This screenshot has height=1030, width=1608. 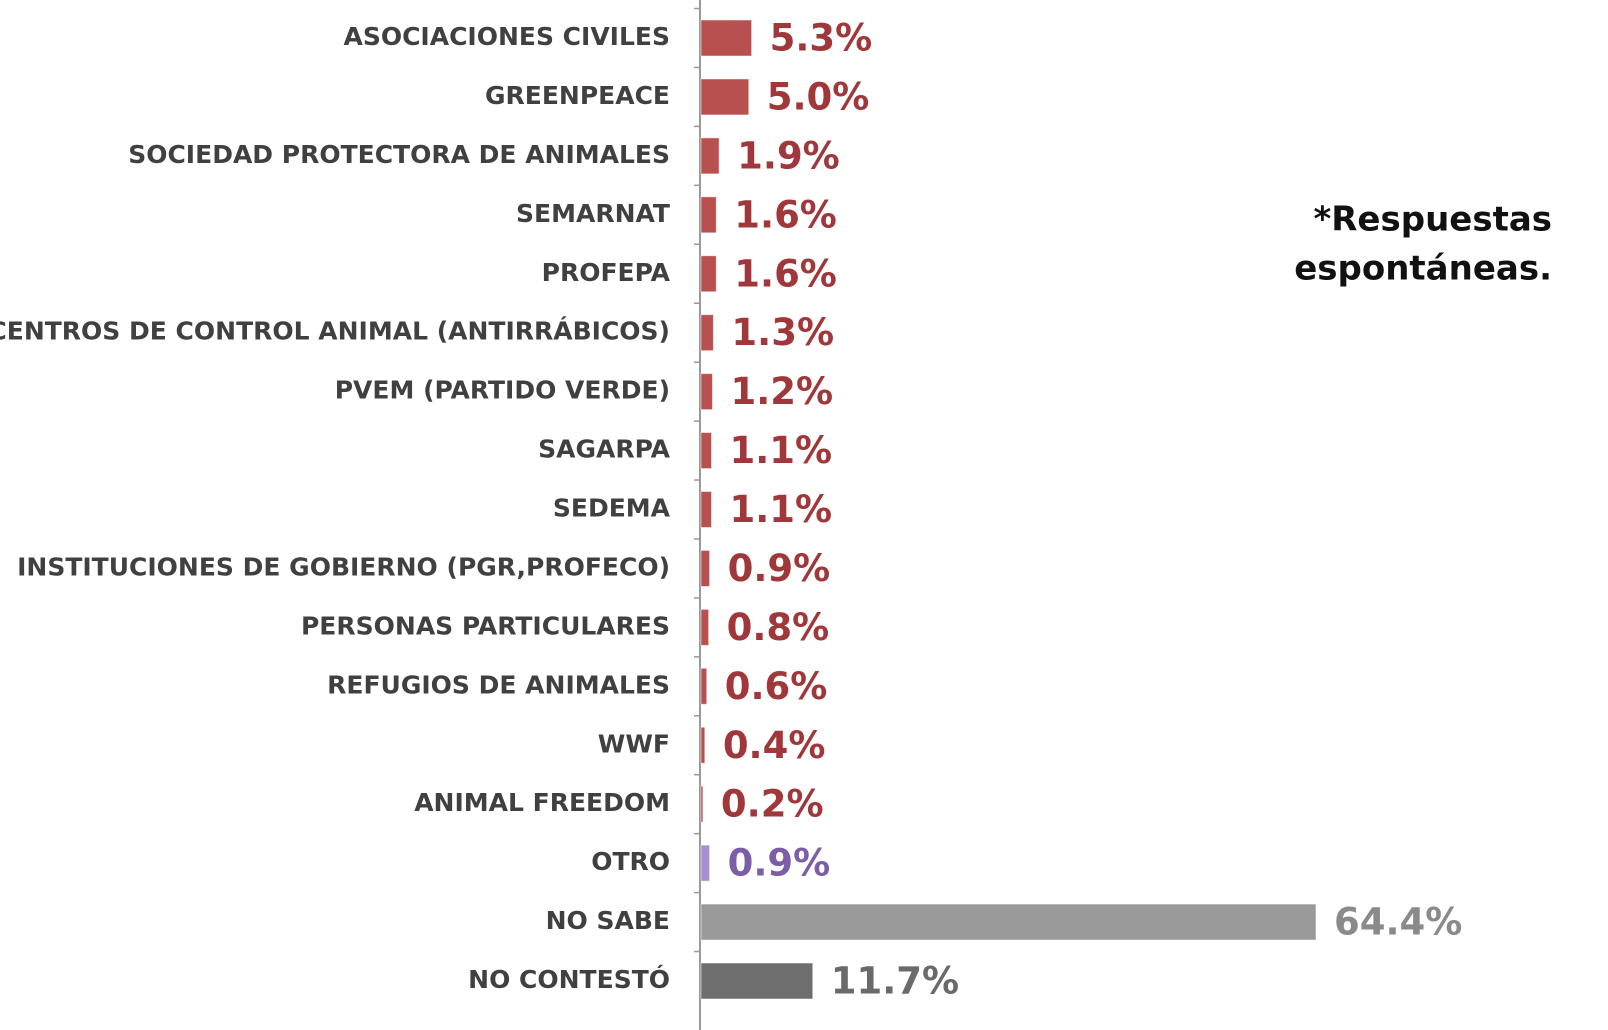 What do you see at coordinates (485, 625) in the screenshot?
I see `category-label: PERSONAS PARTICULARES` at bounding box center [485, 625].